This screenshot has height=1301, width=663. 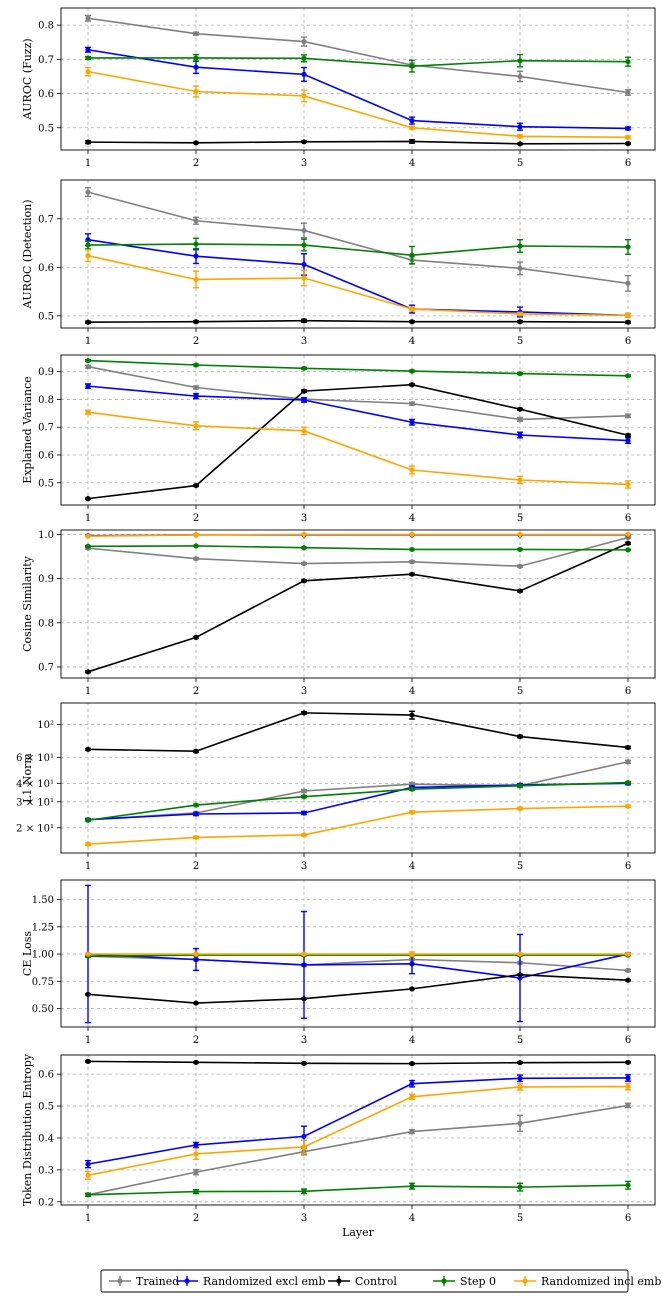 What do you see at coordinates (27, 778) in the screenshot?
I see `y-axis-label: L1 Norm` at bounding box center [27, 778].